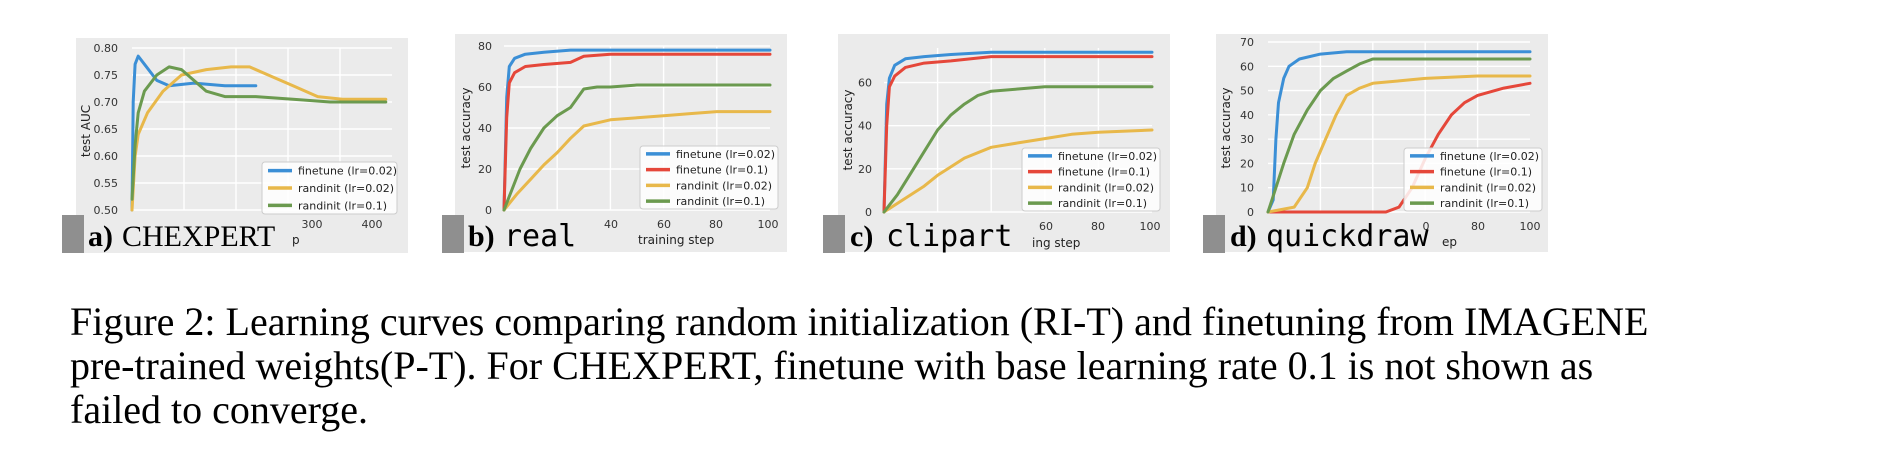 The width and height of the screenshot is (1890, 474). Describe the element at coordinates (861, 236) in the screenshot. I see `panel-letter: c)` at that location.